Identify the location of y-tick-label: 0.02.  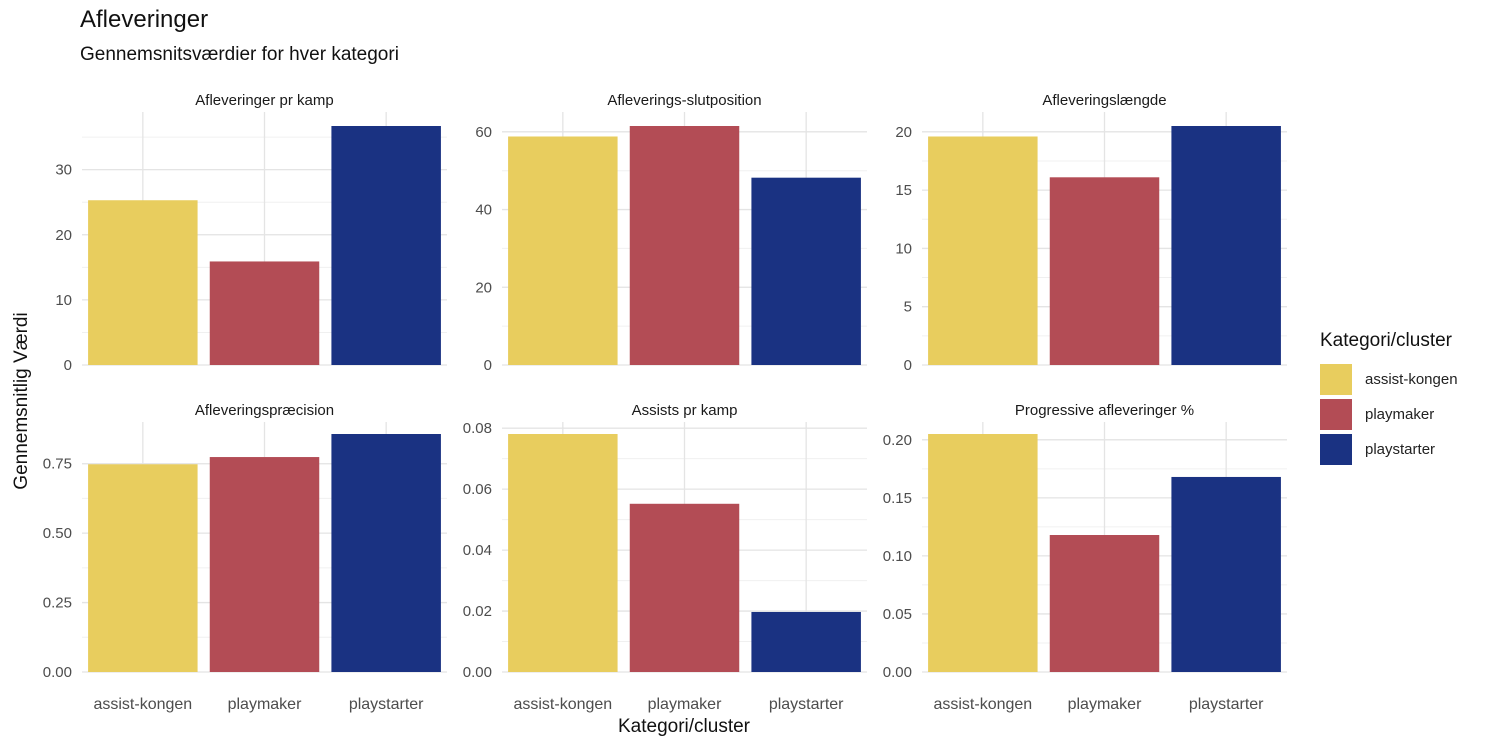
(477, 611).